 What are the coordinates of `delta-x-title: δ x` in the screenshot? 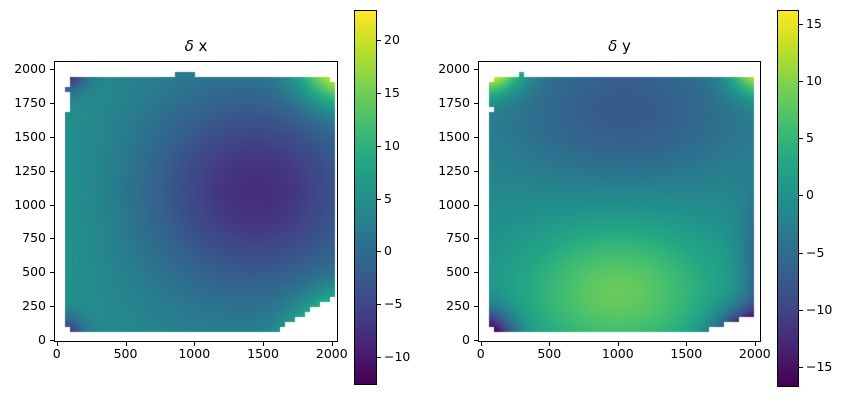 It's located at (196, 46).